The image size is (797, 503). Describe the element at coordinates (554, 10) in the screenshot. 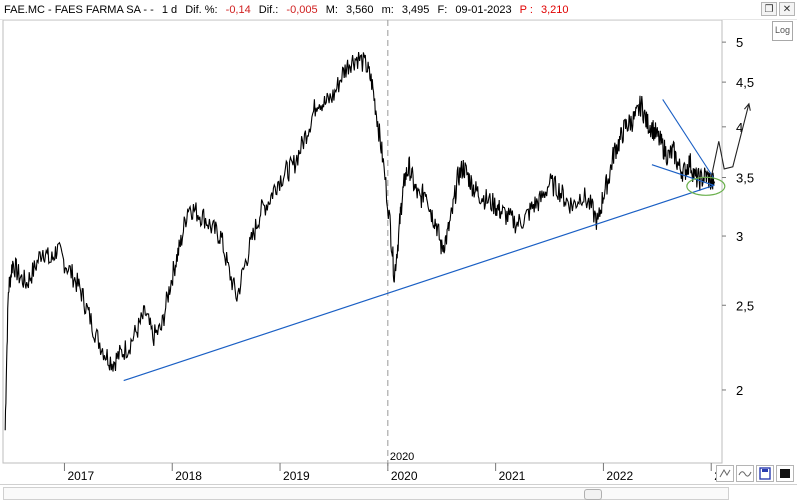

I see `price-value: 3,210` at that location.